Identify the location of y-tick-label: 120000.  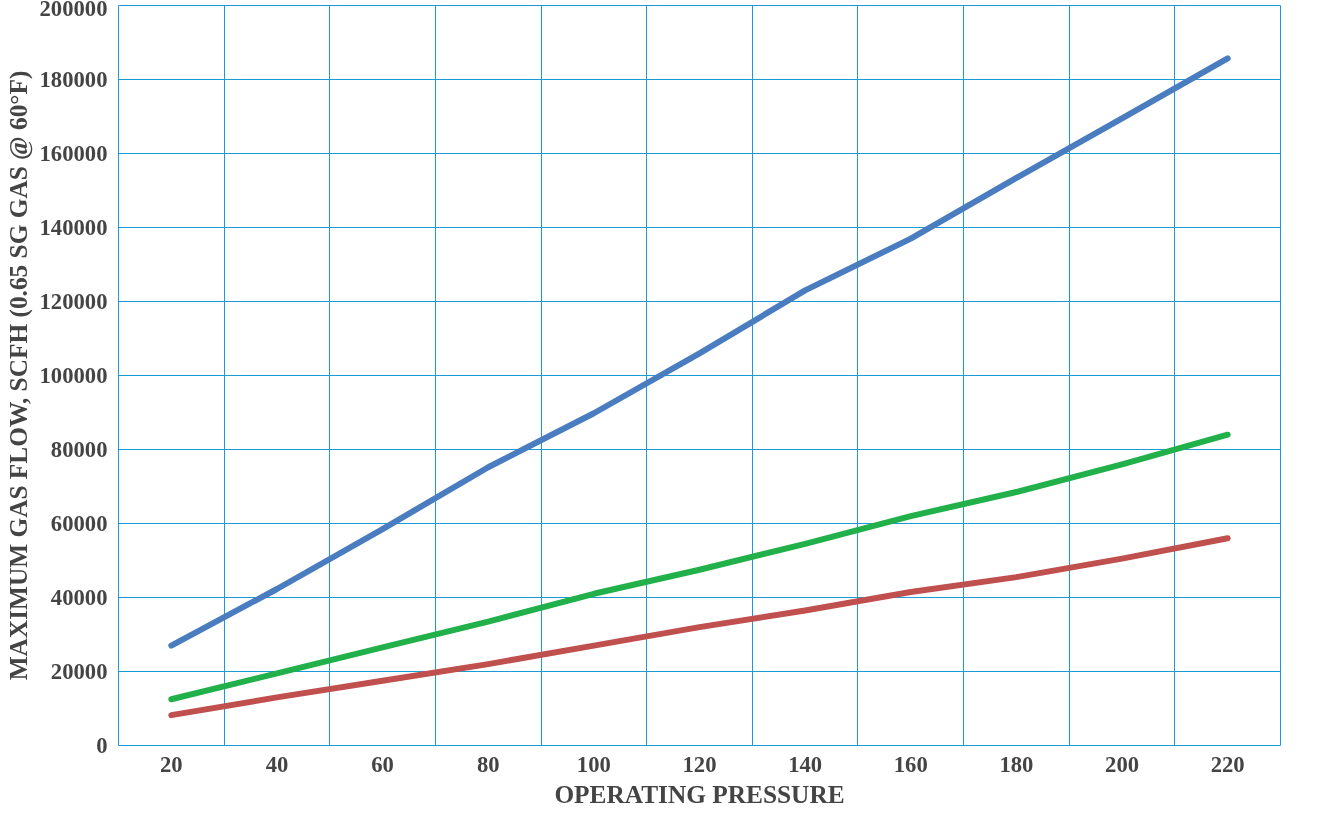
(73, 301).